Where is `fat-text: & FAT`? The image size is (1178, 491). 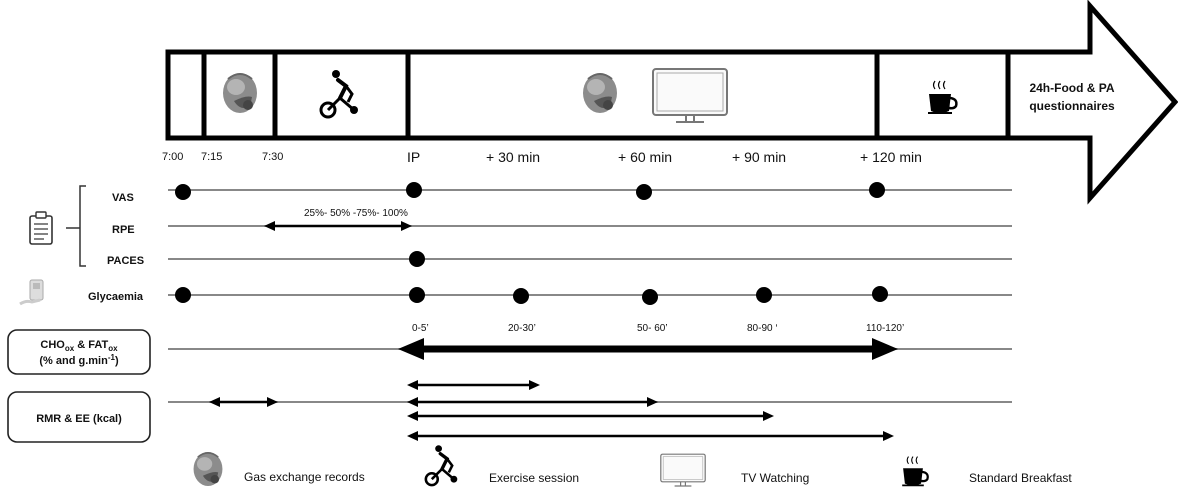
fat-text: & FAT is located at coordinates (91, 345).